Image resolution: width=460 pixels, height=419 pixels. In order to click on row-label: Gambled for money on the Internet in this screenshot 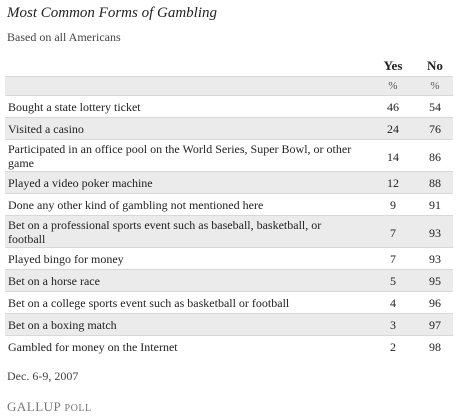, I will do `click(93, 347)`.